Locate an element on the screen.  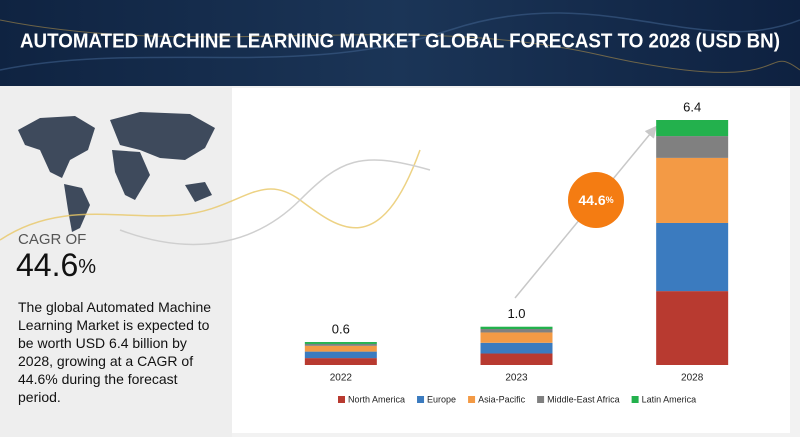
badge-number: 44.6 is located at coordinates (591, 200).